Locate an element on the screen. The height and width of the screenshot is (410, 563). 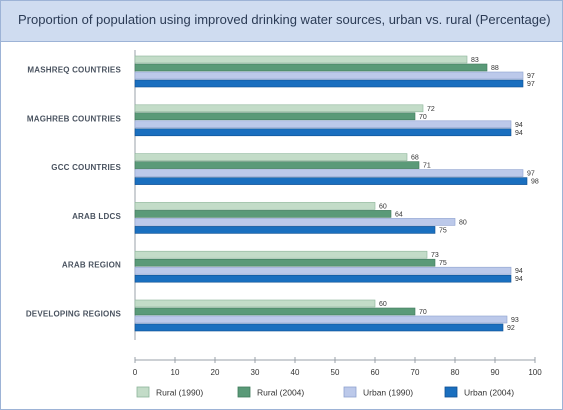
x-tick-label: 70 is located at coordinates (415, 372).